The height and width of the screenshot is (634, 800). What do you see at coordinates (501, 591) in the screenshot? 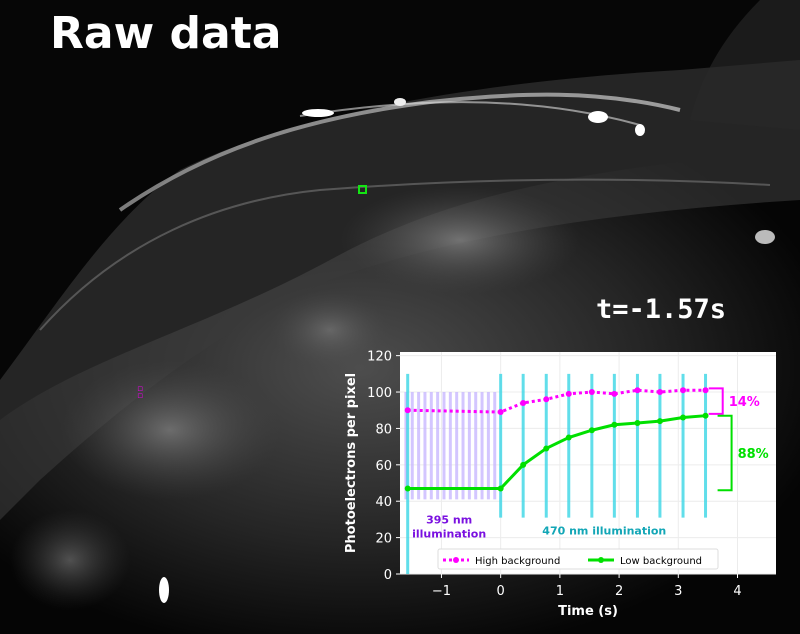
I see `x-tick-label: 0` at bounding box center [501, 591].